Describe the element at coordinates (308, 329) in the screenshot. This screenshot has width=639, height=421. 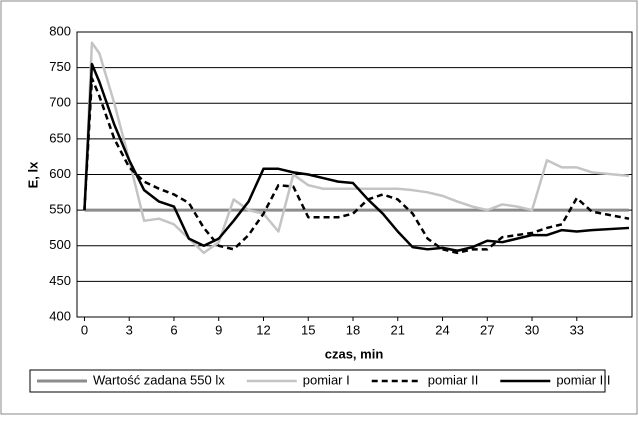
I see `x-tick-label: 15` at that location.